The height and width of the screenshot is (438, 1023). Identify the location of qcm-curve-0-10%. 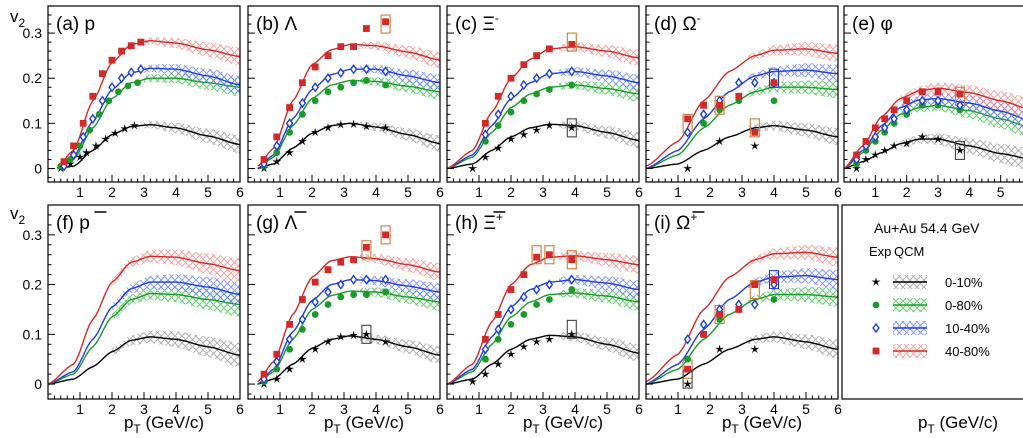
(742, 147).